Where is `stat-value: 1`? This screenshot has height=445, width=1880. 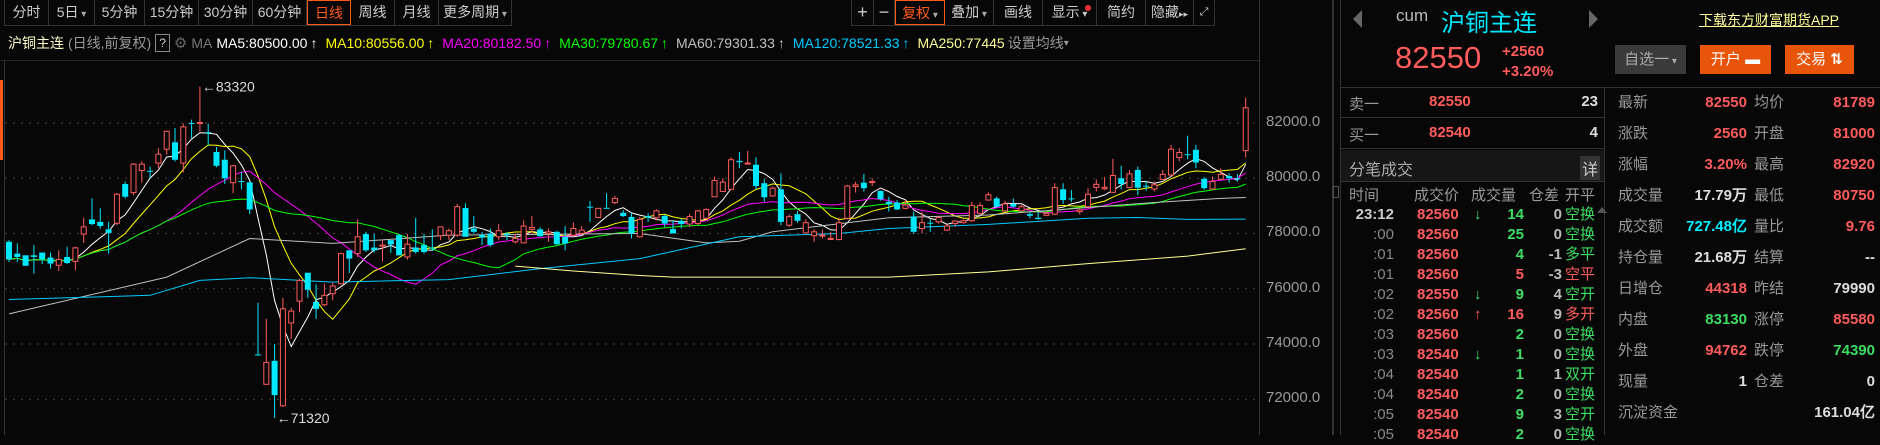 stat-value: 1 is located at coordinates (1742, 381).